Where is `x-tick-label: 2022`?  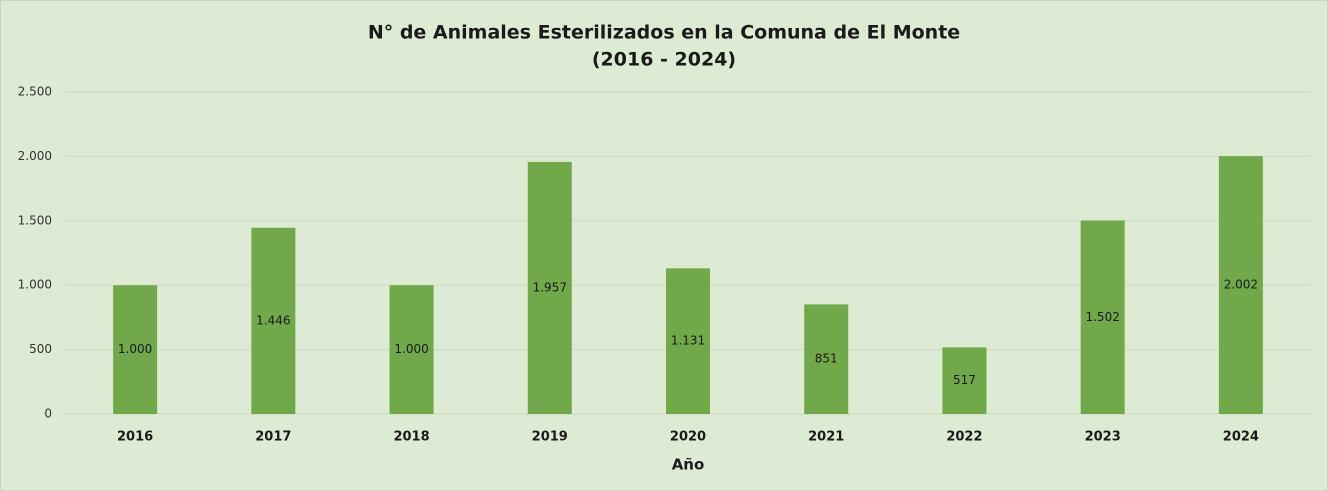 x-tick-label: 2022 is located at coordinates (964, 437).